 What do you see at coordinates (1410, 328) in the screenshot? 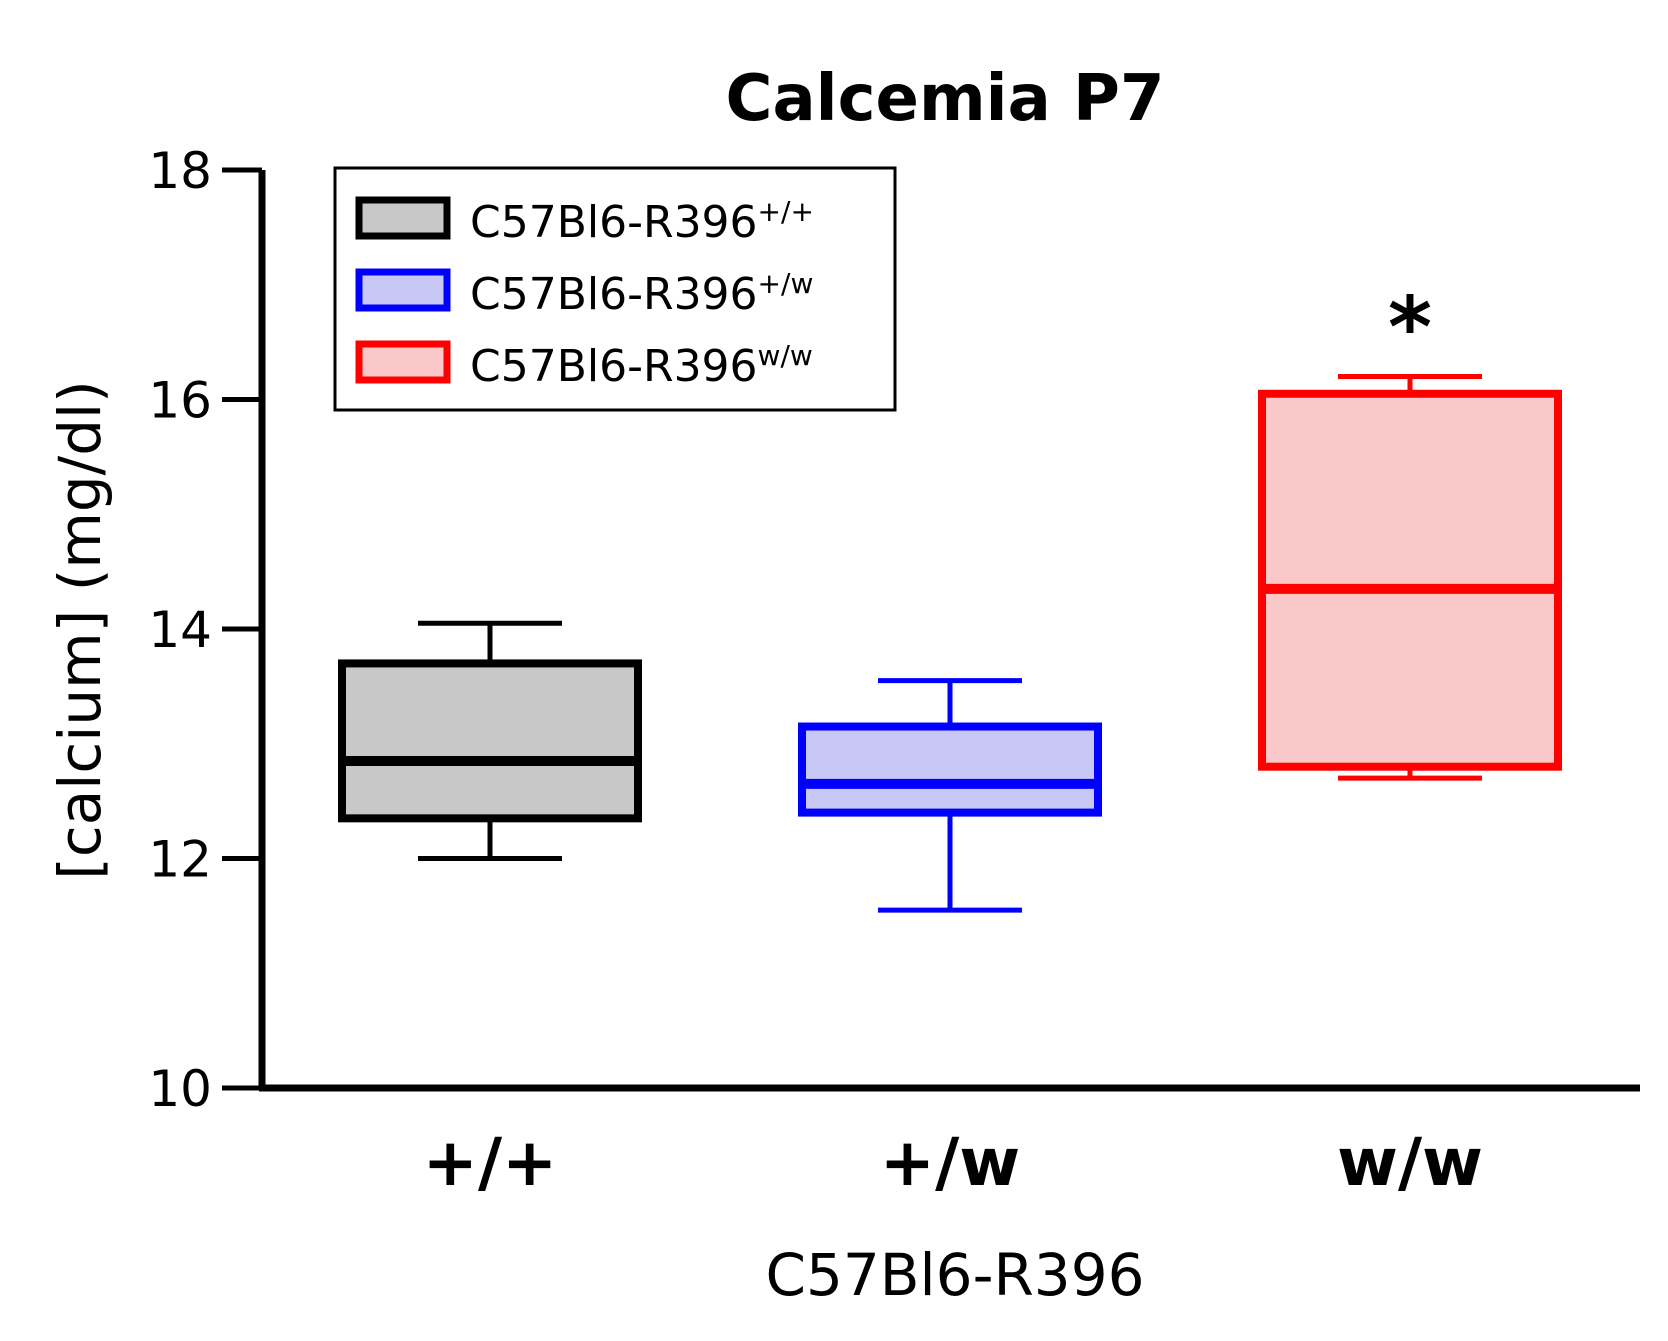
I see `significance-marker: *` at bounding box center [1410, 328].